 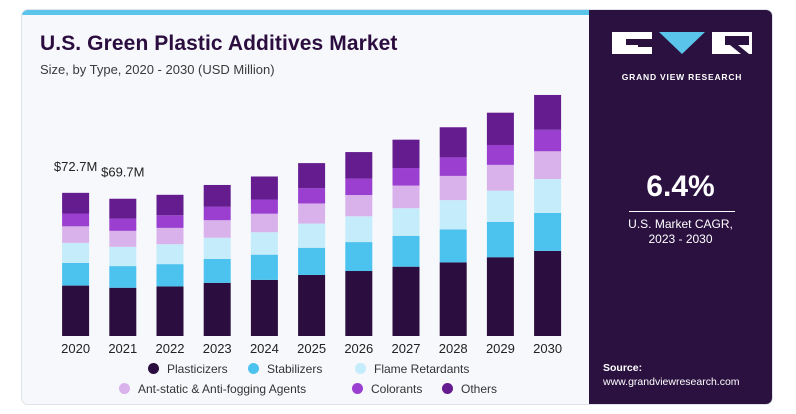 What do you see at coordinates (680, 186) in the screenshot?
I see `cagr-value: 6.4%` at bounding box center [680, 186].